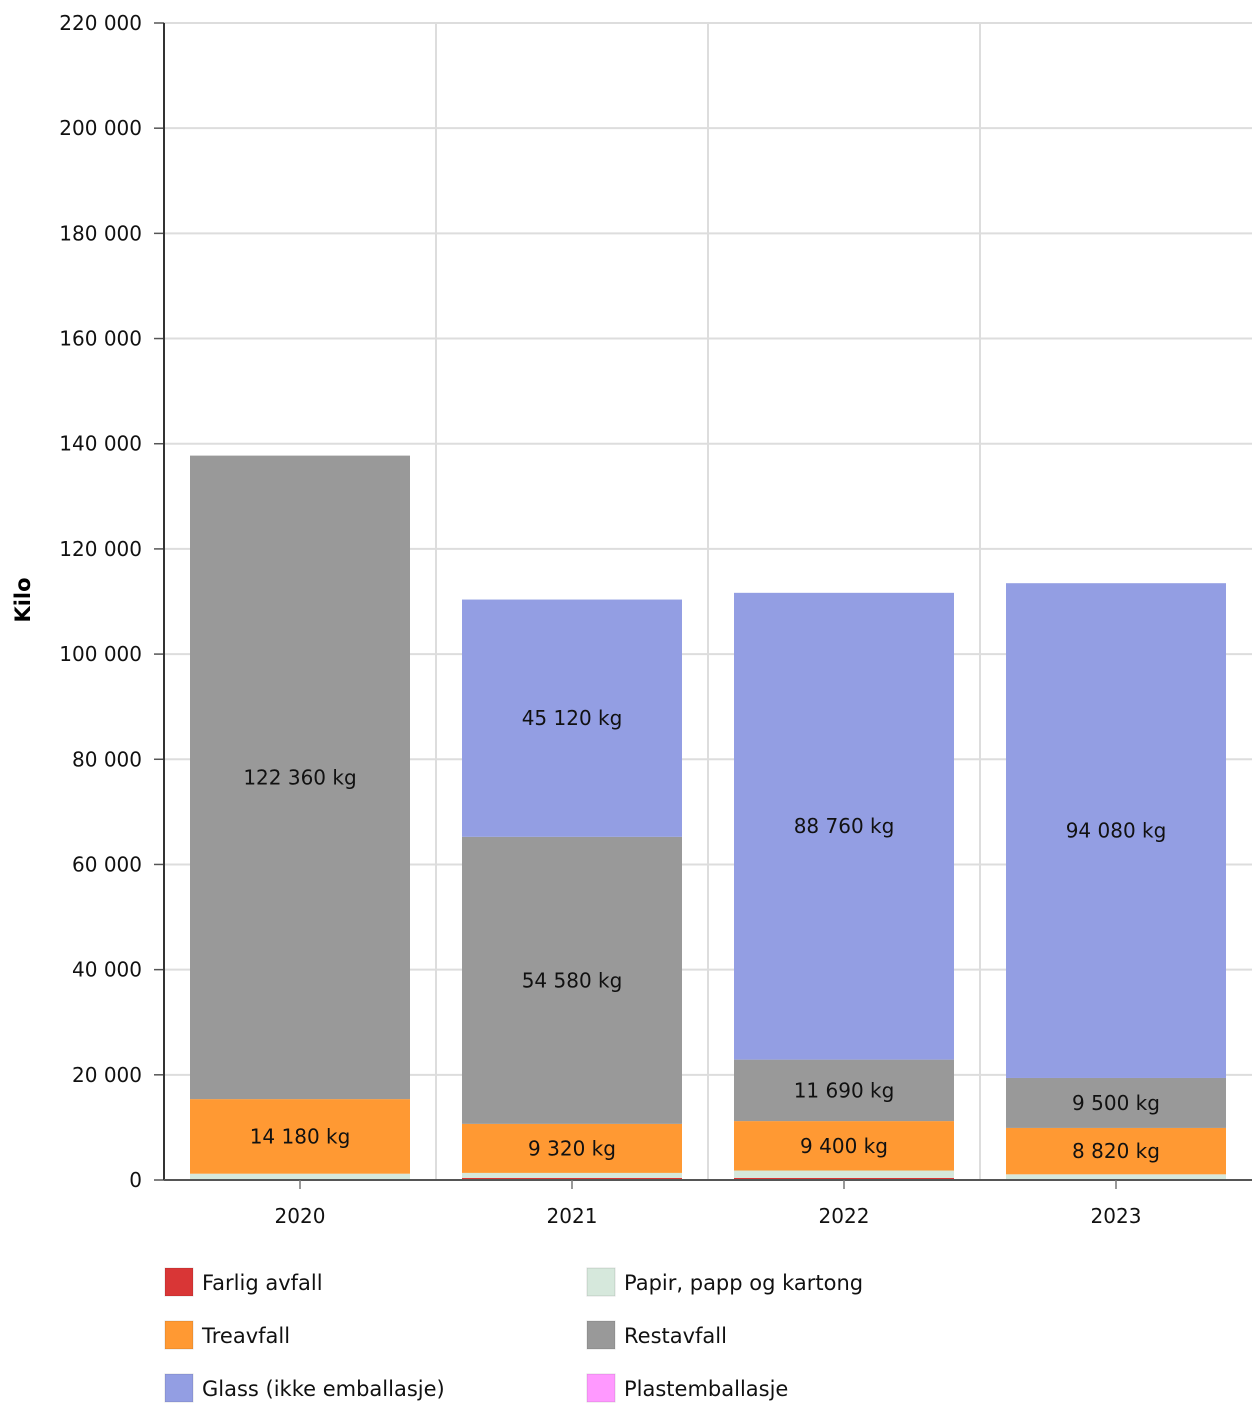  I want to click on y-tick-label: 80 000, so click(107, 759).